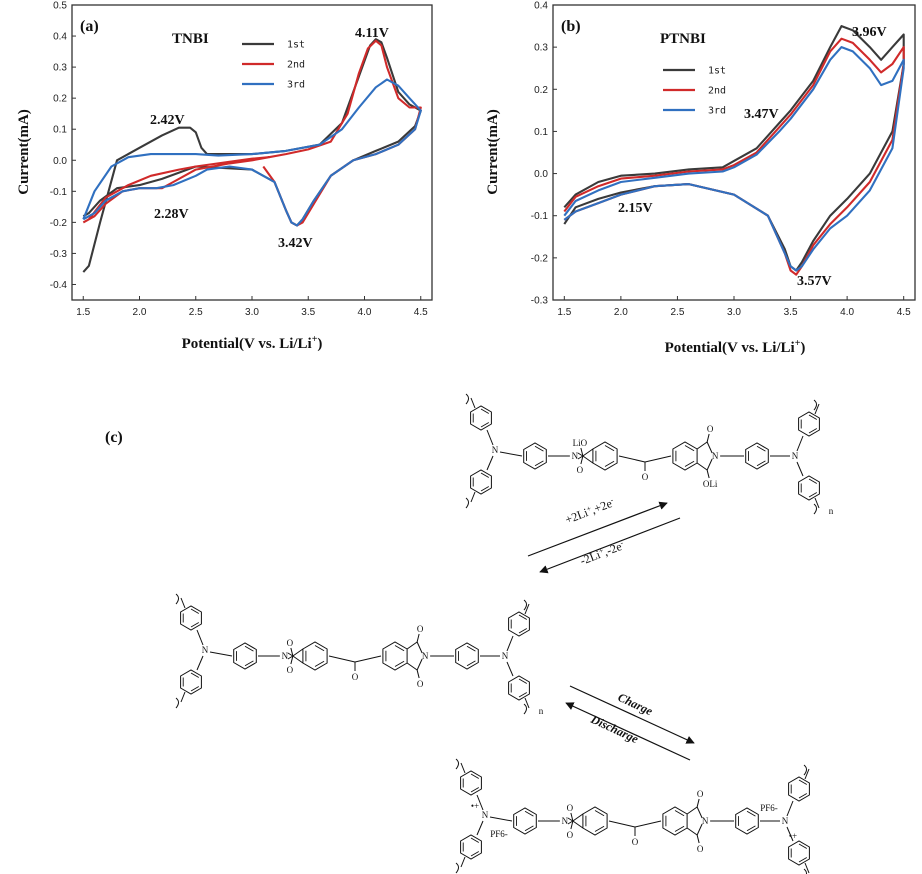  Describe the element at coordinates (821, 872) in the screenshot. I see `repeat-unit-n-label: n` at that location.